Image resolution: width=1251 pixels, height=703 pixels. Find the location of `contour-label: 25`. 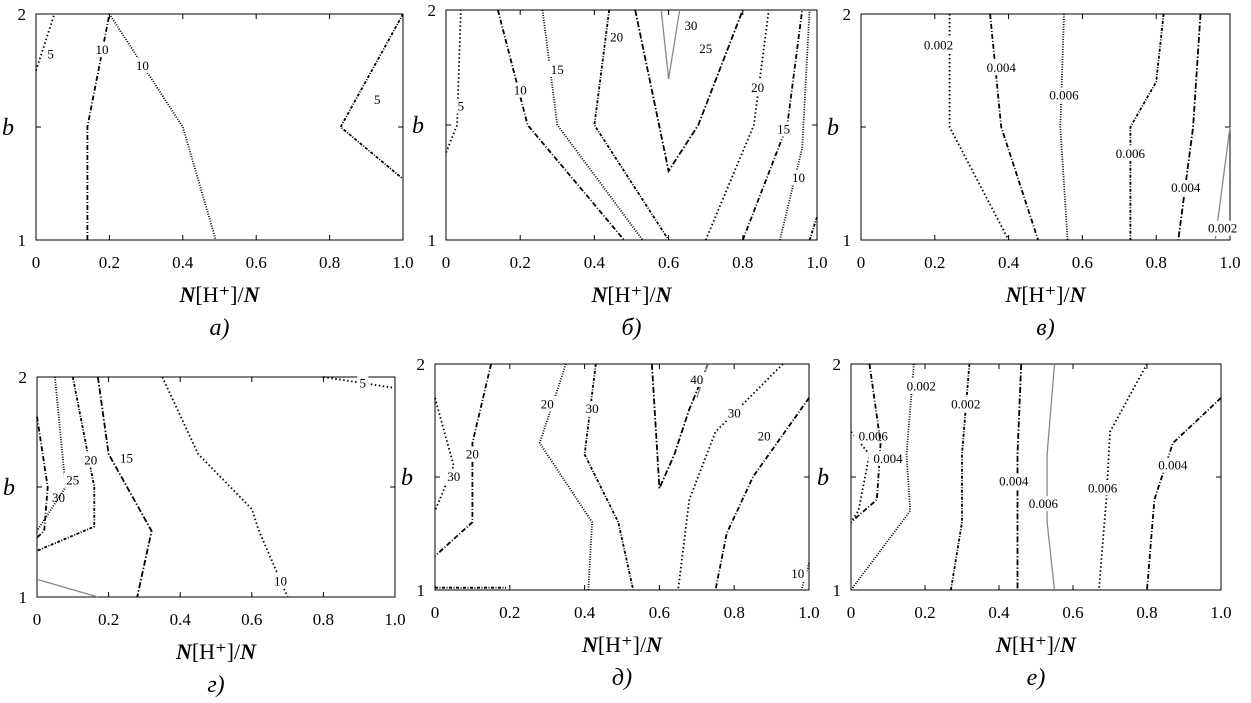

contour-label: 25 is located at coordinates (72, 479).